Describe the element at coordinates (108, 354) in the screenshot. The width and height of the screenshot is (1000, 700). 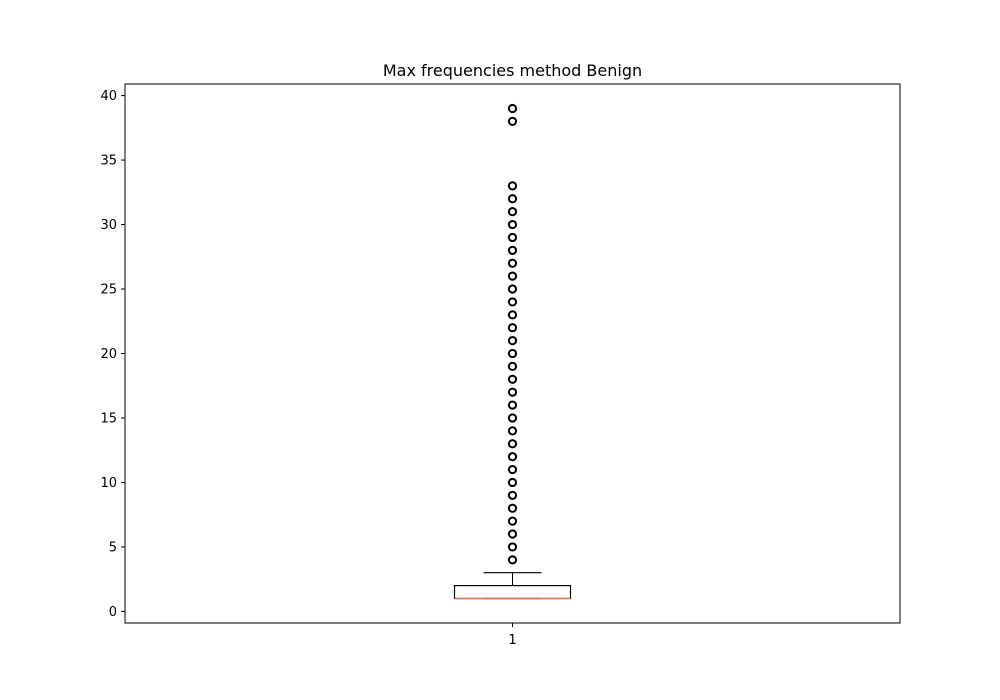
I see `y-tick-label: 20` at that location.